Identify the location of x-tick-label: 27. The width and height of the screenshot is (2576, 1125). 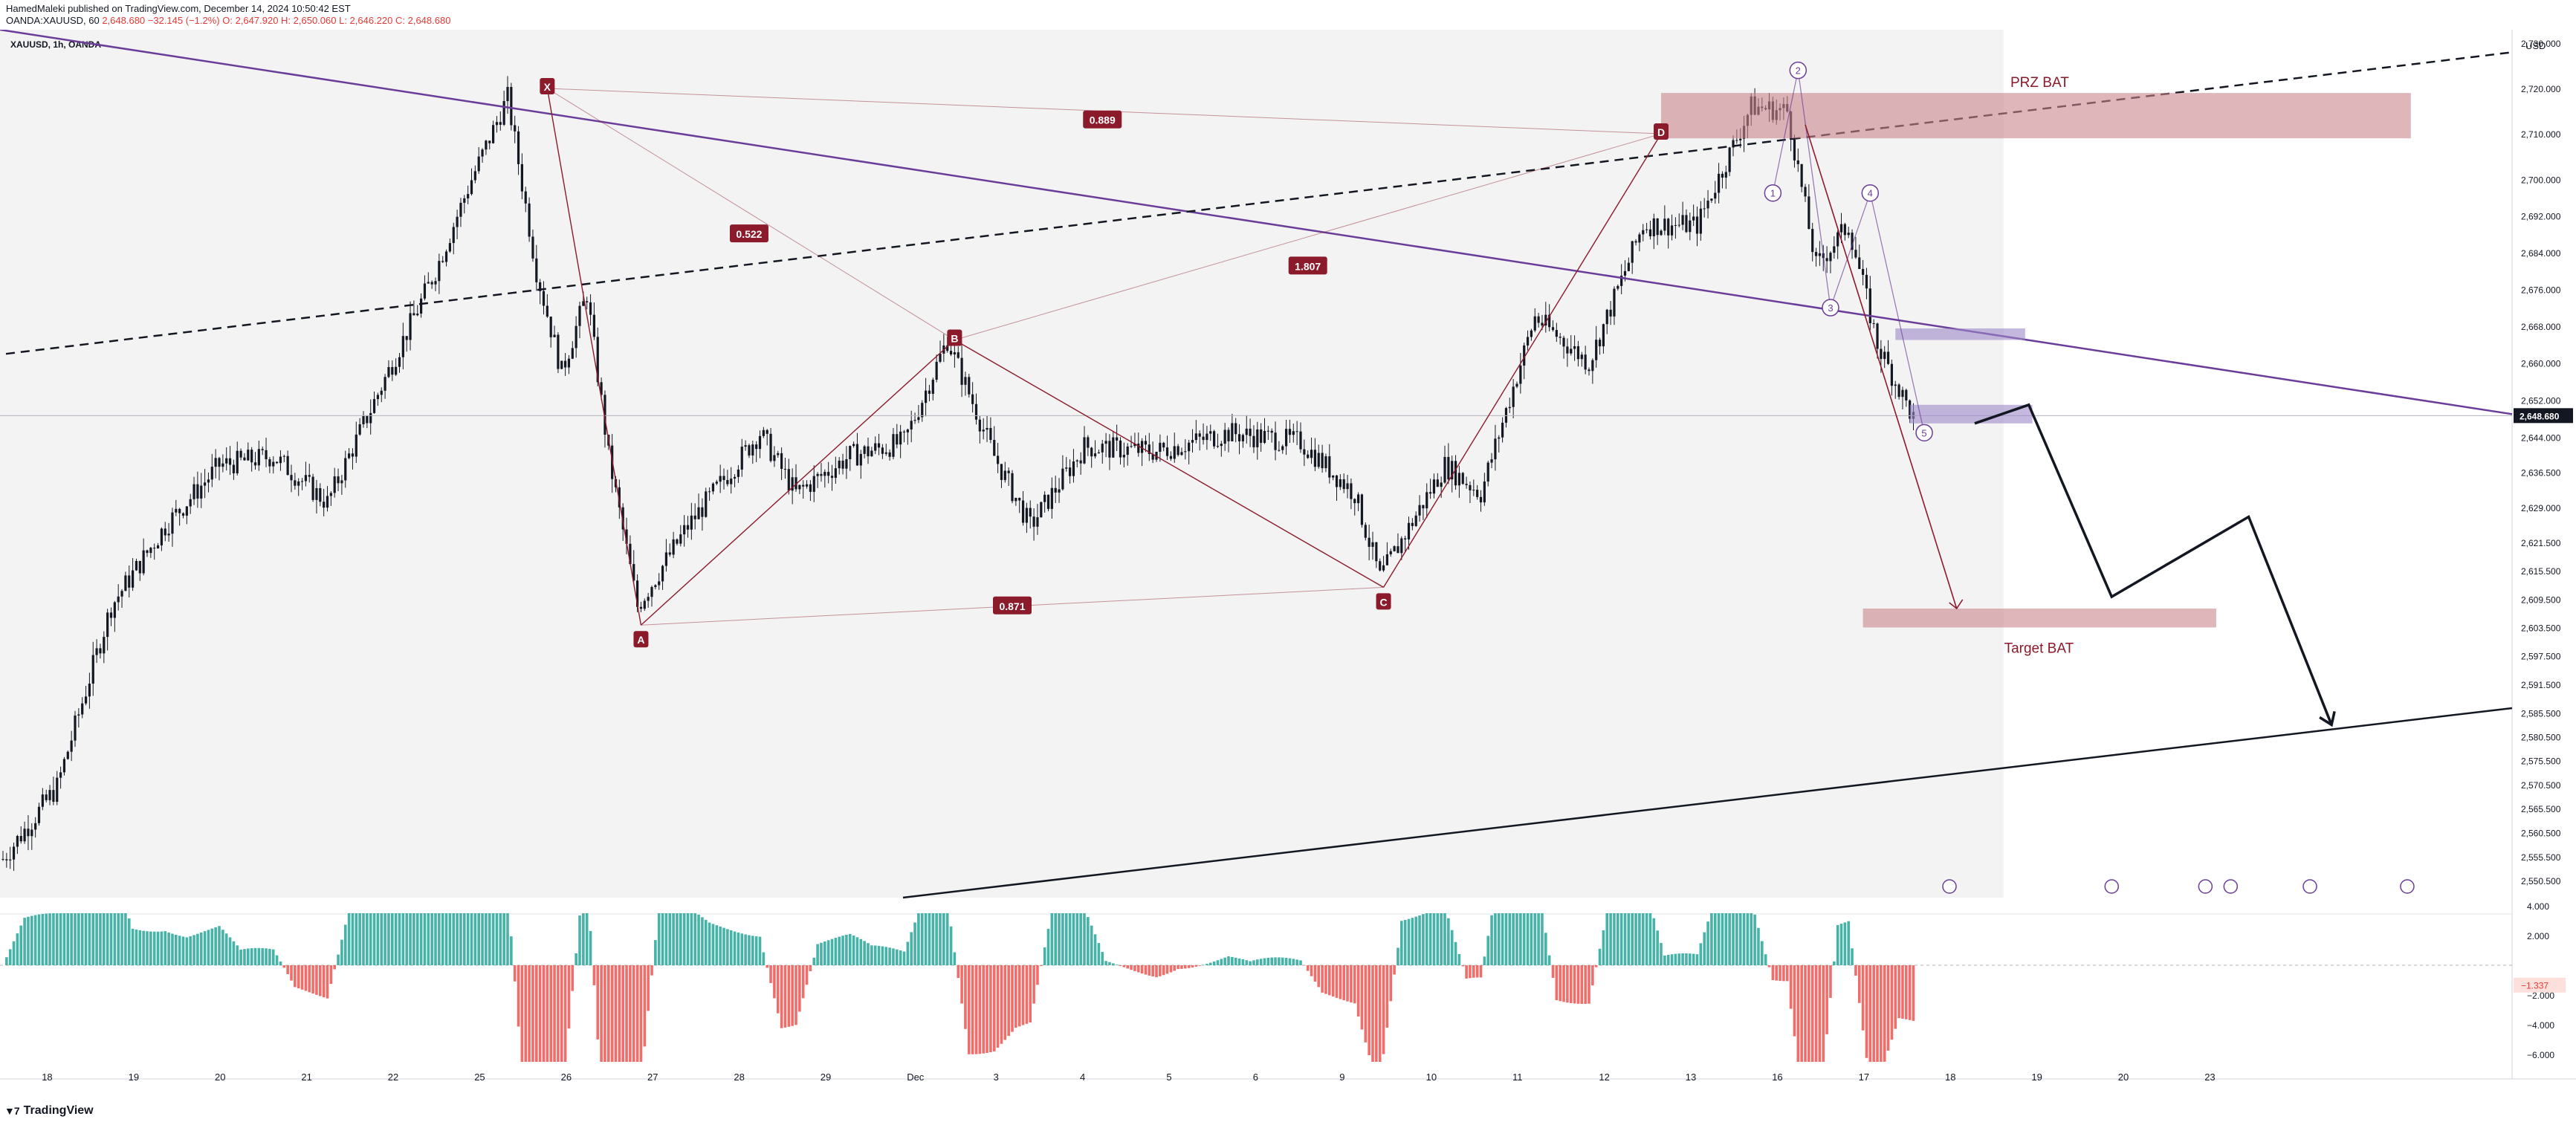
(652, 1077).